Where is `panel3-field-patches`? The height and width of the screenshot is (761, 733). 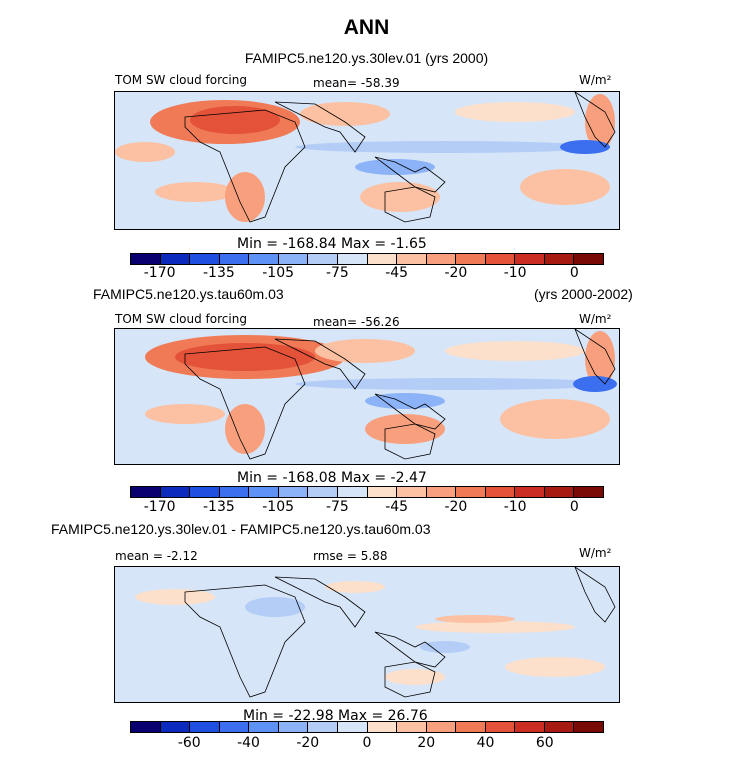
panel3-field-patches is located at coordinates (370, 633).